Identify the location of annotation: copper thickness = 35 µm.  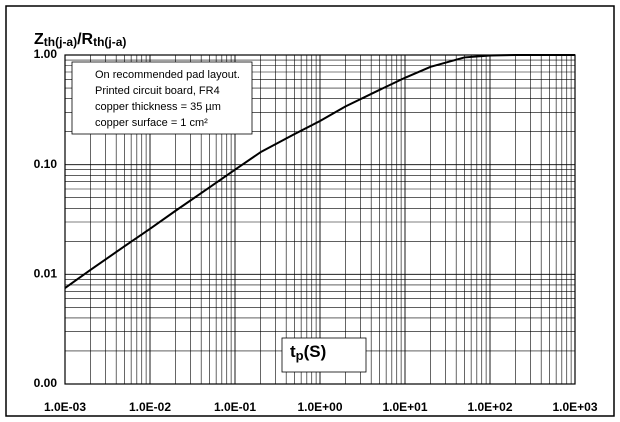
(158, 107).